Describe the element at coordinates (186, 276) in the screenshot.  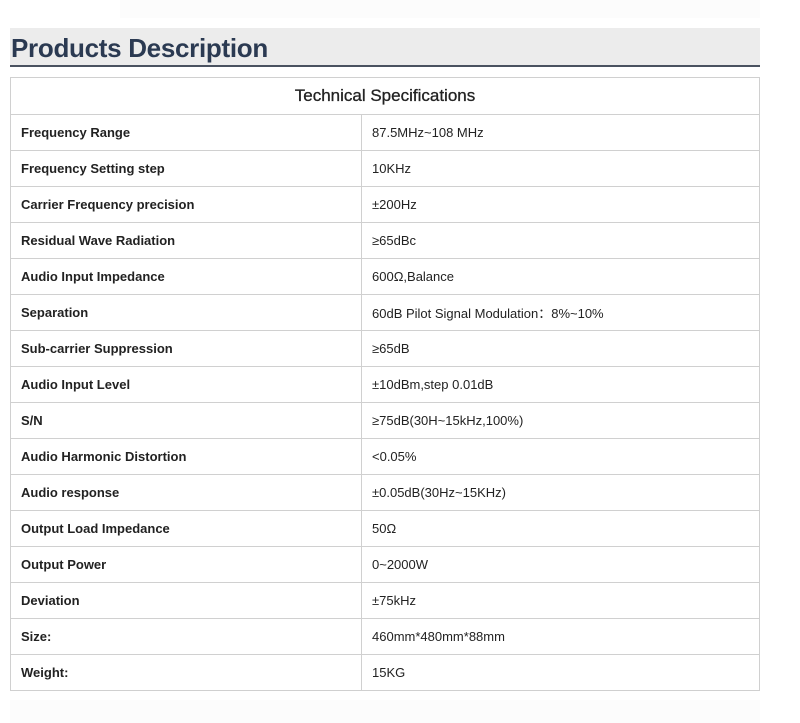
I see `spec-name: Audio Input Impedance` at that location.